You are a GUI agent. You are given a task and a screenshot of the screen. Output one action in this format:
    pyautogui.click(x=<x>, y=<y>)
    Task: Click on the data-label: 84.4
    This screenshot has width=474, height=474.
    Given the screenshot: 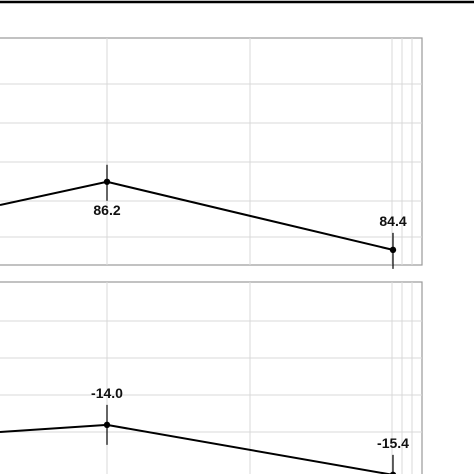 What is the action you would take?
    pyautogui.click(x=392, y=221)
    